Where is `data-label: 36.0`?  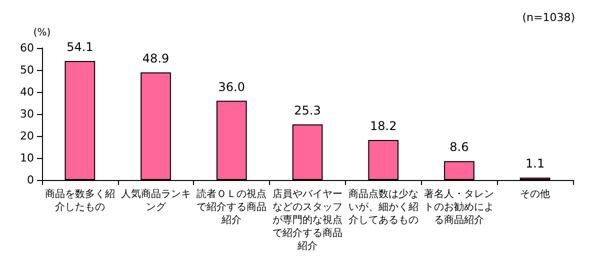 data-label: 36.0 is located at coordinates (231, 87).